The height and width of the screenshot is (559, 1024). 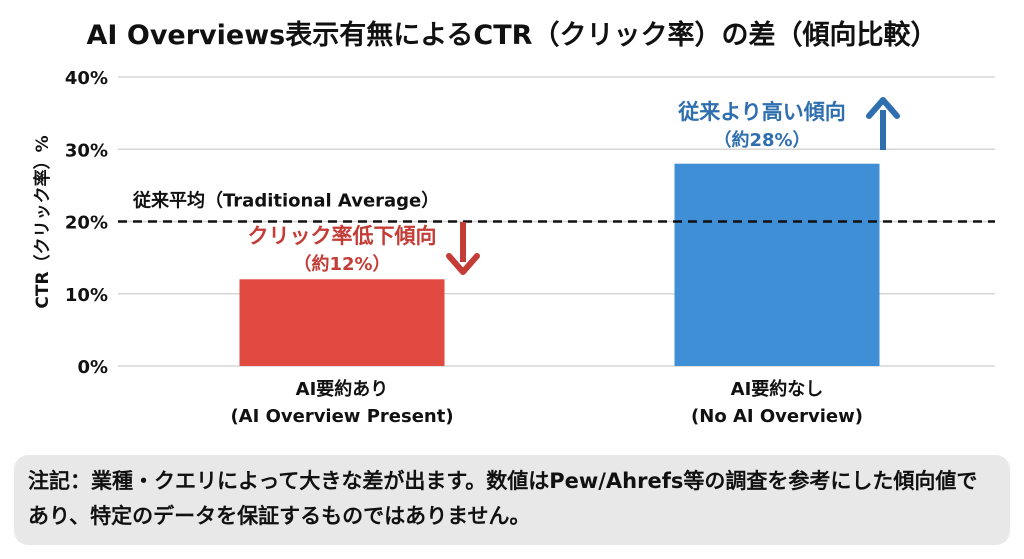 I want to click on reference-line-label: 従来平均（Traditional Average）, so click(x=285, y=201).